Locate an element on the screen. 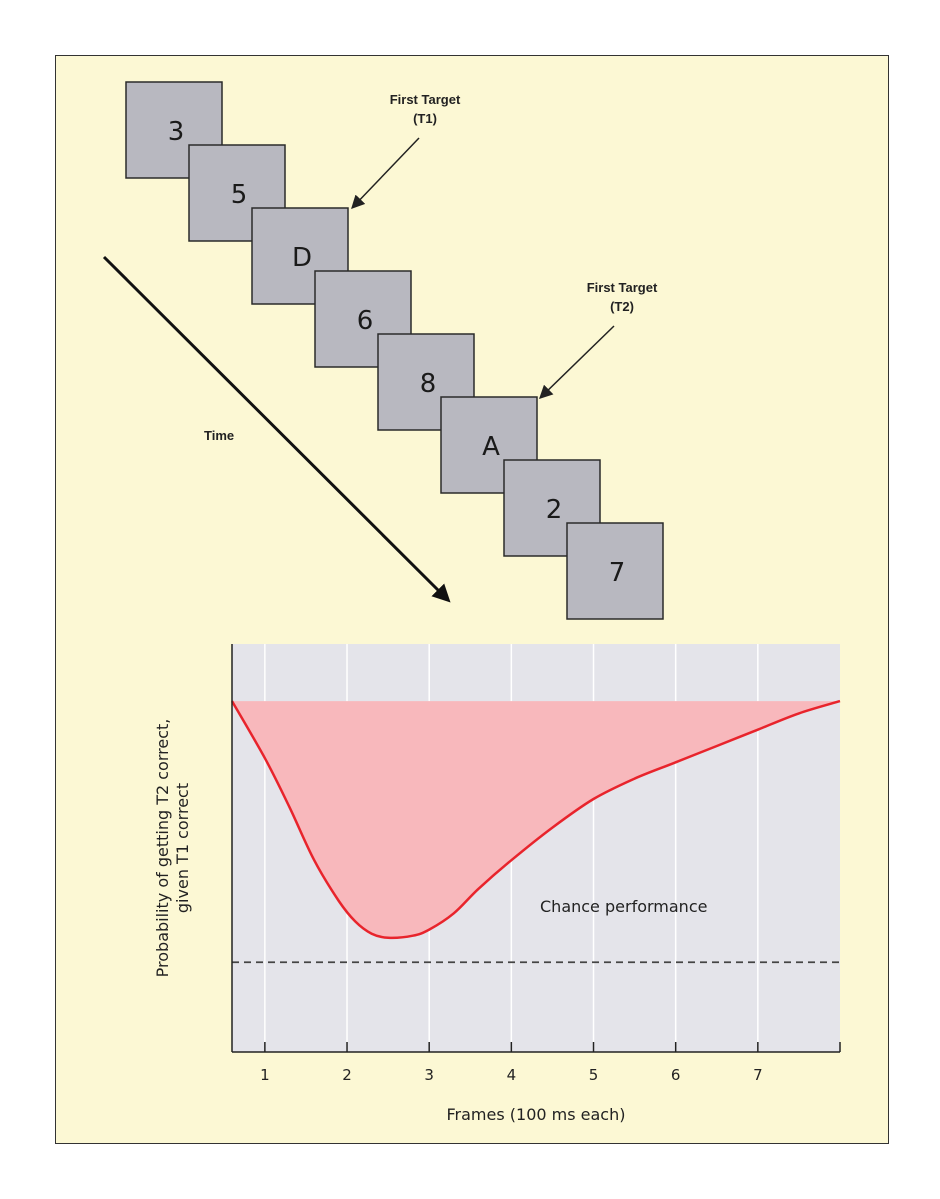 The width and height of the screenshot is (940, 1199). t1-callout-sub: (T1) is located at coordinates (425, 118).